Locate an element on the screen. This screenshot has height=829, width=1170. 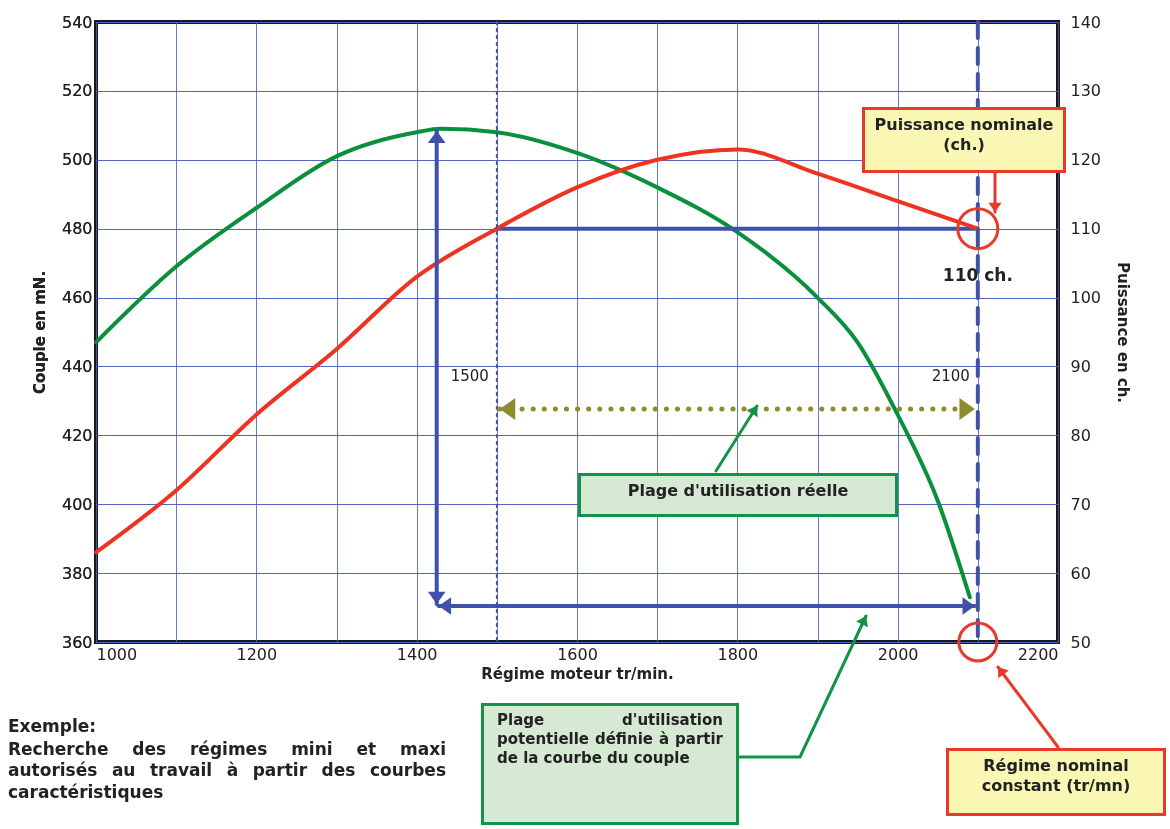
y2-tick-label: 140 is located at coordinates (1086, 22).